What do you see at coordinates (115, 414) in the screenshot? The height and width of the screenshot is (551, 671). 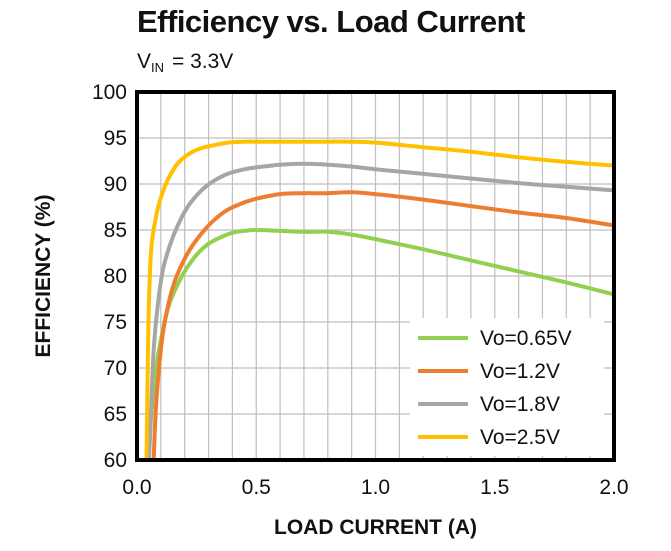 I see `y-tick-label: 65` at bounding box center [115, 414].